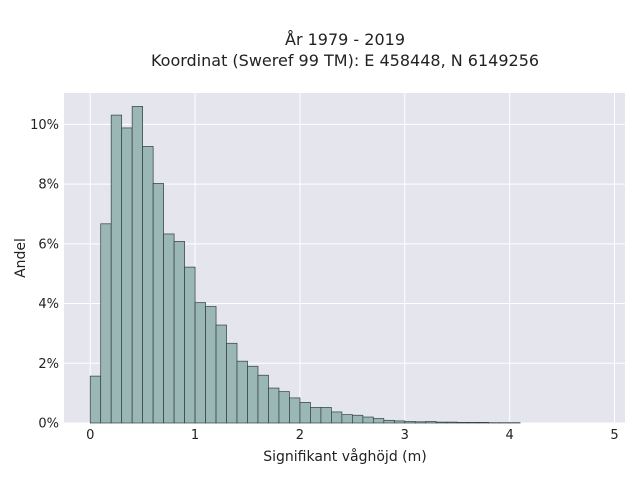 The height and width of the screenshot is (480, 640). Describe the element at coordinates (344, 456) in the screenshot. I see `x-axis-label: Signifikant våghöjd (m)` at that location.